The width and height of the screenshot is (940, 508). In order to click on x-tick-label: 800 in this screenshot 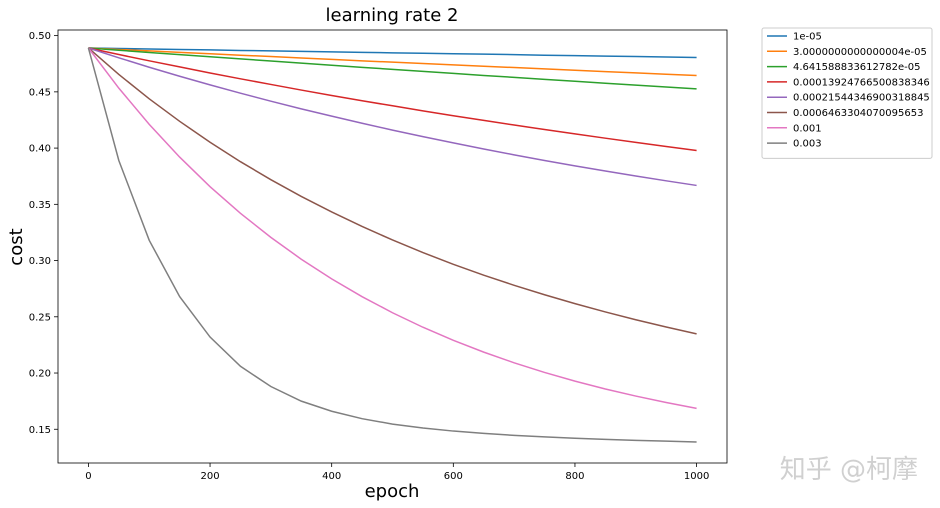, I will do `click(574, 476)`.